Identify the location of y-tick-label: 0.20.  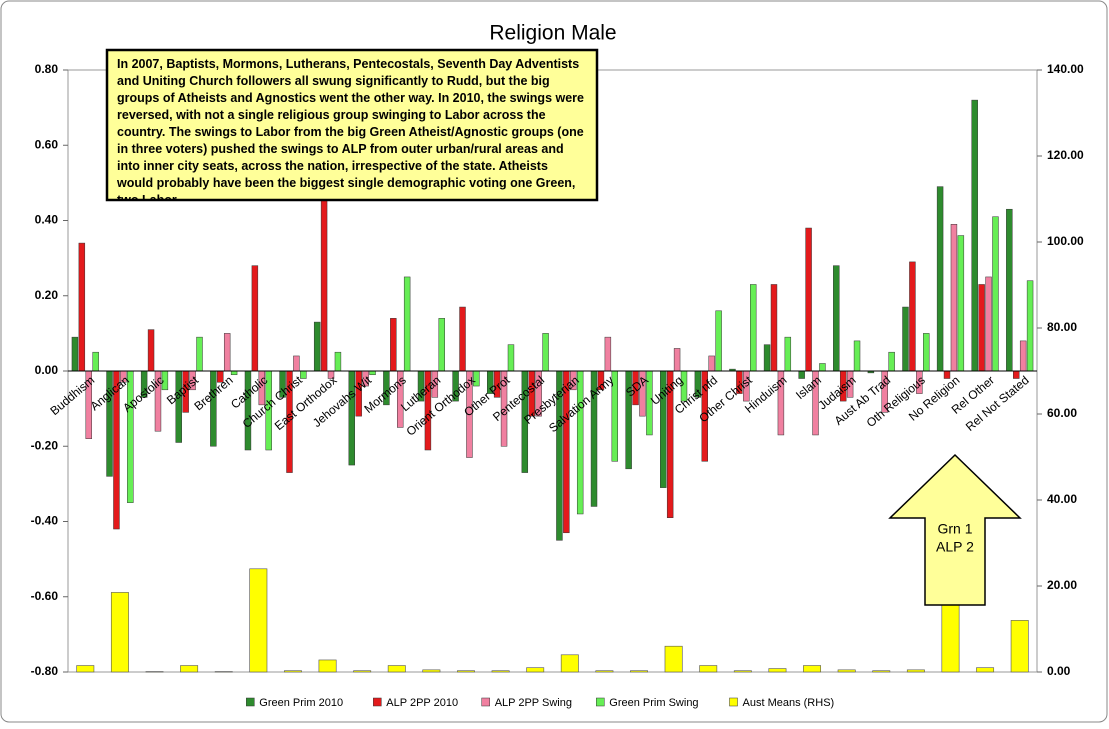
(47, 295).